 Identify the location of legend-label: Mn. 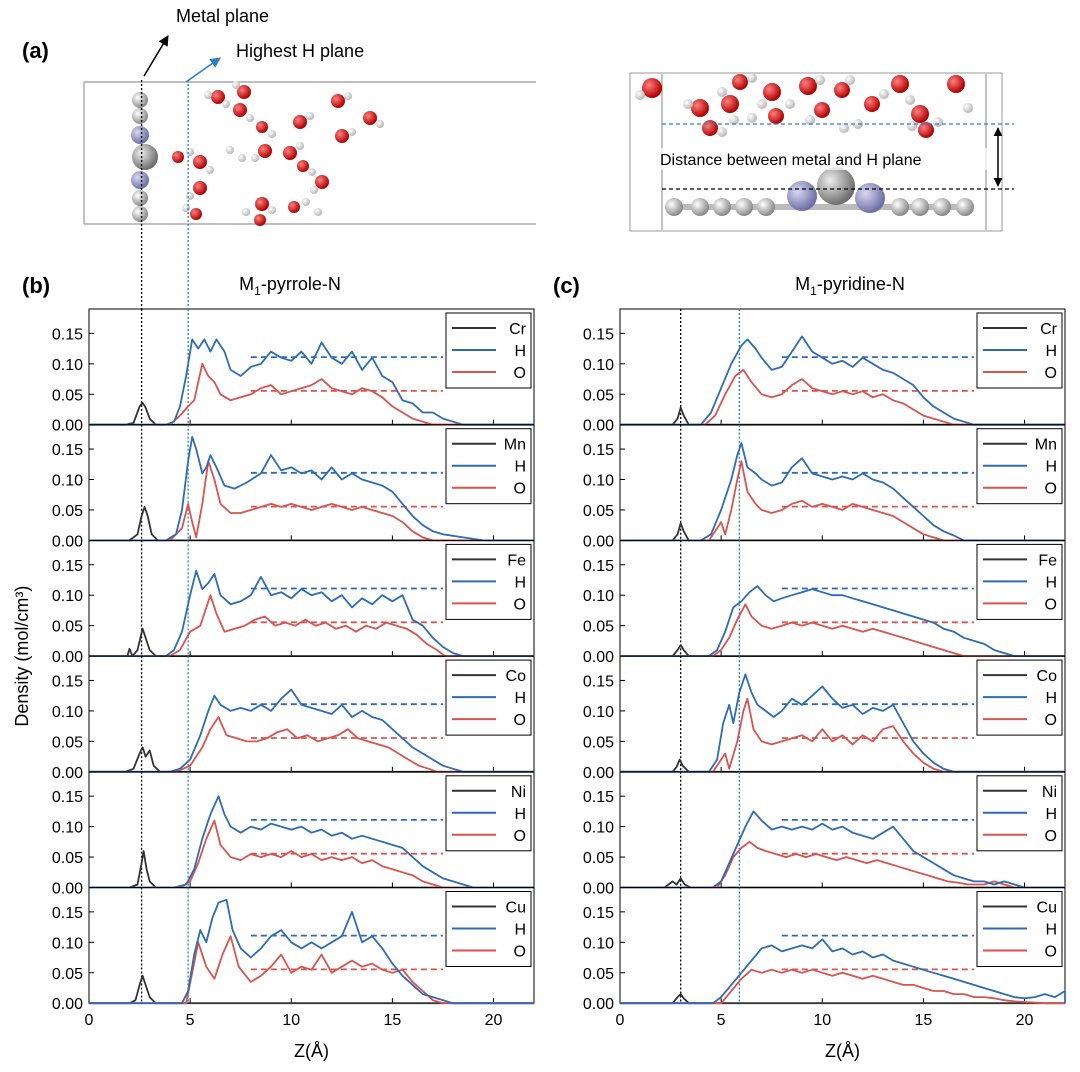
(1046, 445).